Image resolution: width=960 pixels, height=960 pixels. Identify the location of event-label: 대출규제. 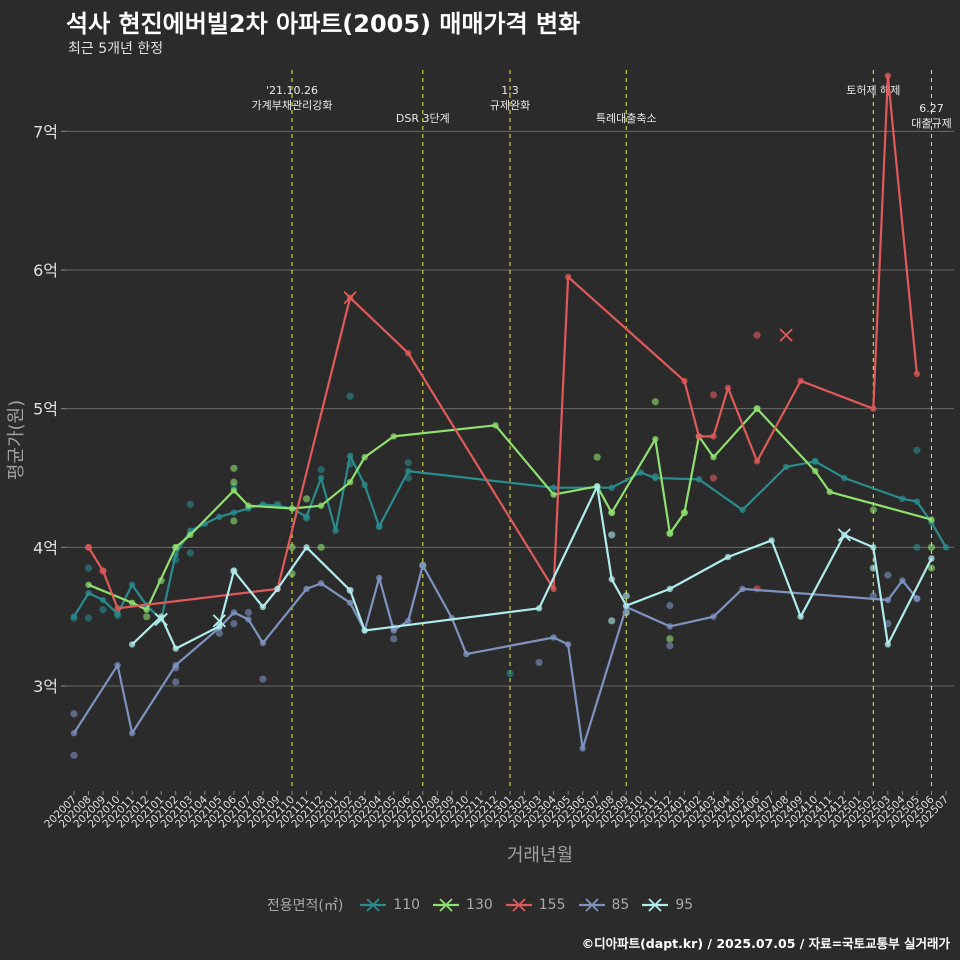
(931, 123).